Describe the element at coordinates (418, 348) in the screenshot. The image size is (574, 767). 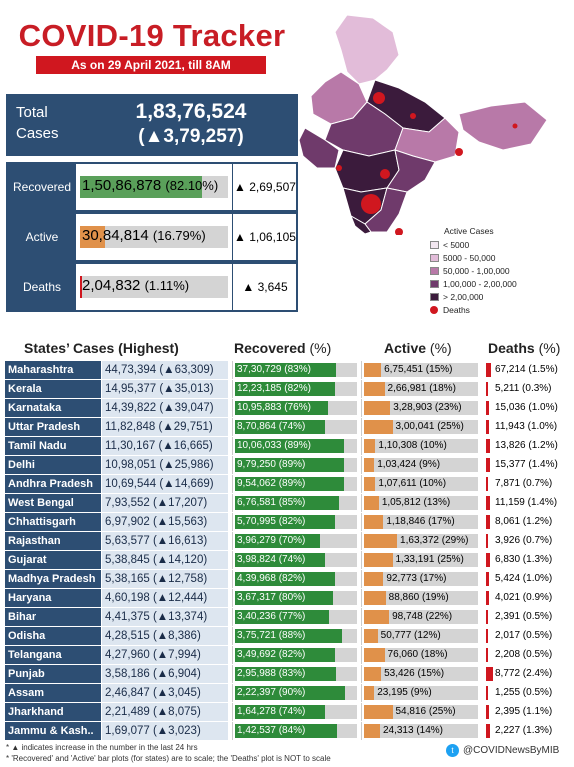
I see `header-active: Active (%)` at that location.